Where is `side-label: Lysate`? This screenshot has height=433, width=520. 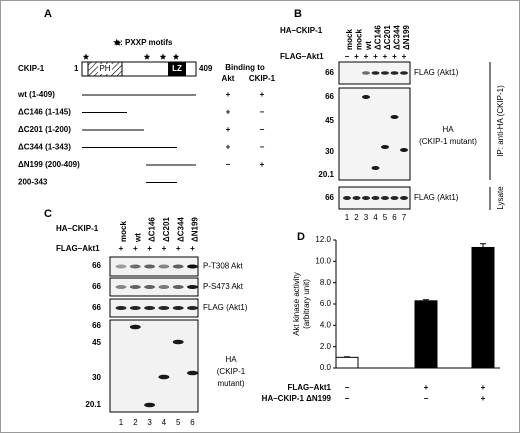 side-label: Lysate is located at coordinates (500, 198).